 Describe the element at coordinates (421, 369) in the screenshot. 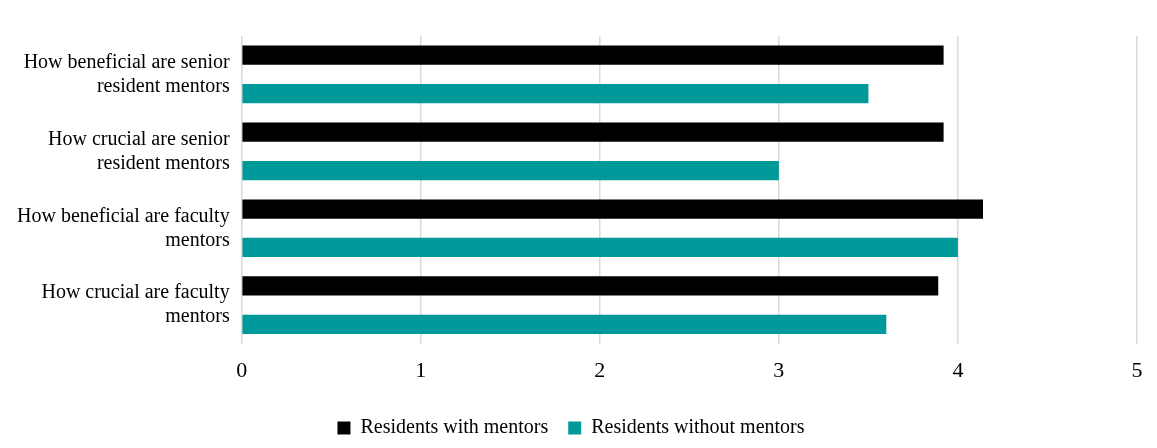

I see `x-tick-label: 1` at that location.